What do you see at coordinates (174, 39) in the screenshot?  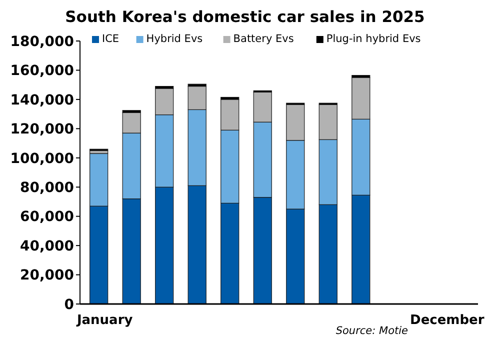 I see `legend-label: Hybrid Evs` at bounding box center [174, 39].